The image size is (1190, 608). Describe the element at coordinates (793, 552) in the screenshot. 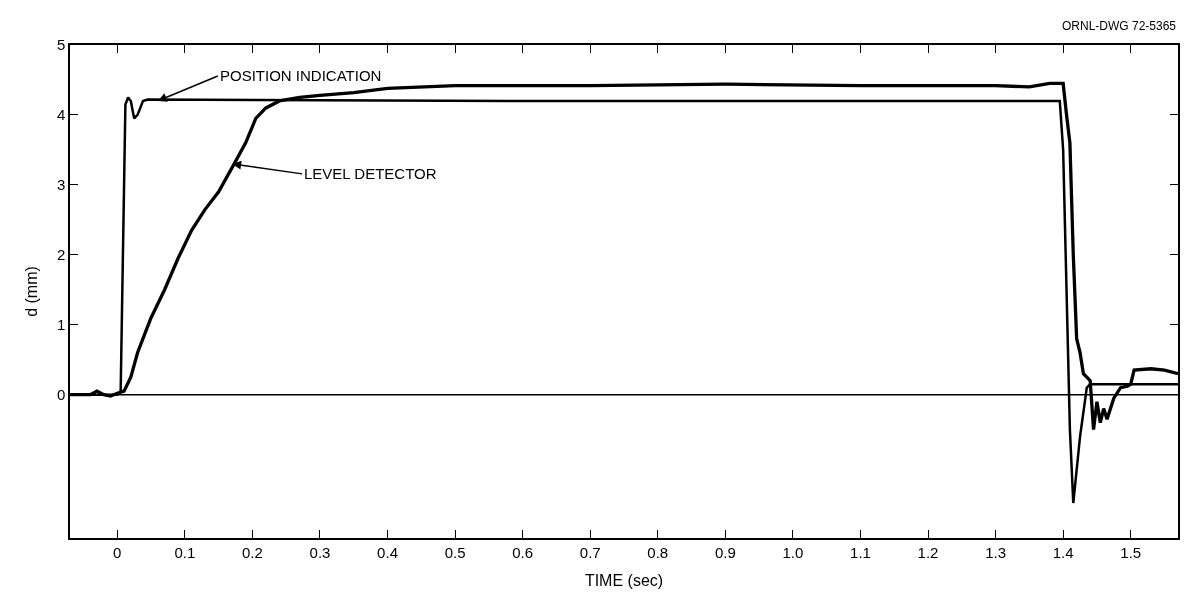

I see `x-tick-label: 1.0` at that location.